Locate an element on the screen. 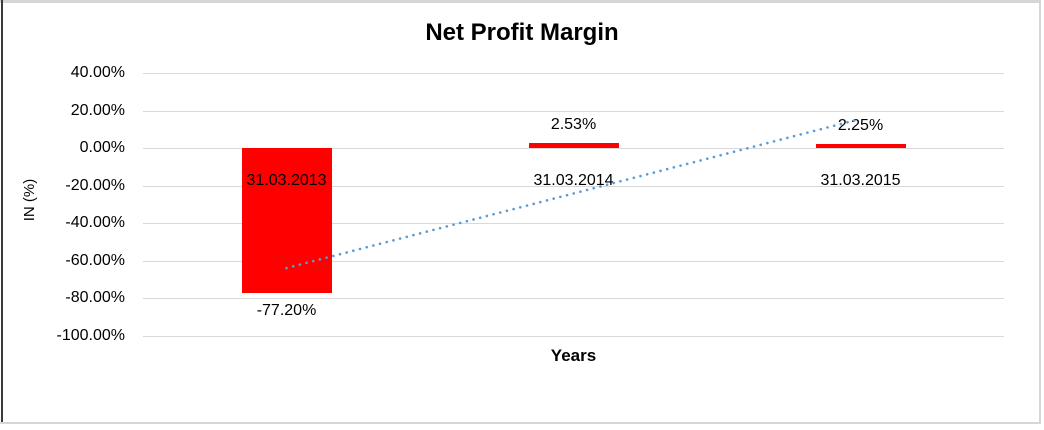 The height and width of the screenshot is (430, 1044). data-label: 2.25% is located at coordinates (860, 125).